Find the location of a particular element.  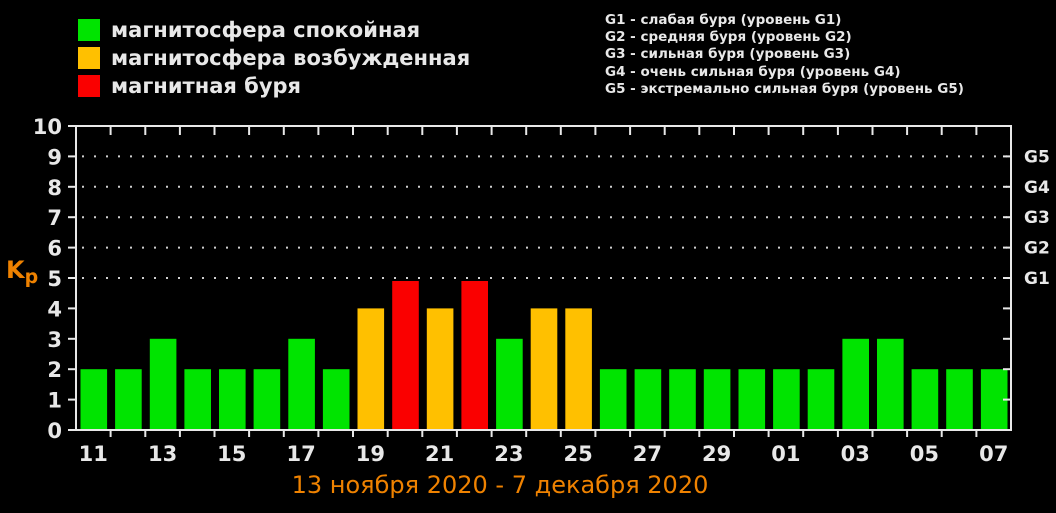

y-tick-label-6: 6 is located at coordinates (54, 249).